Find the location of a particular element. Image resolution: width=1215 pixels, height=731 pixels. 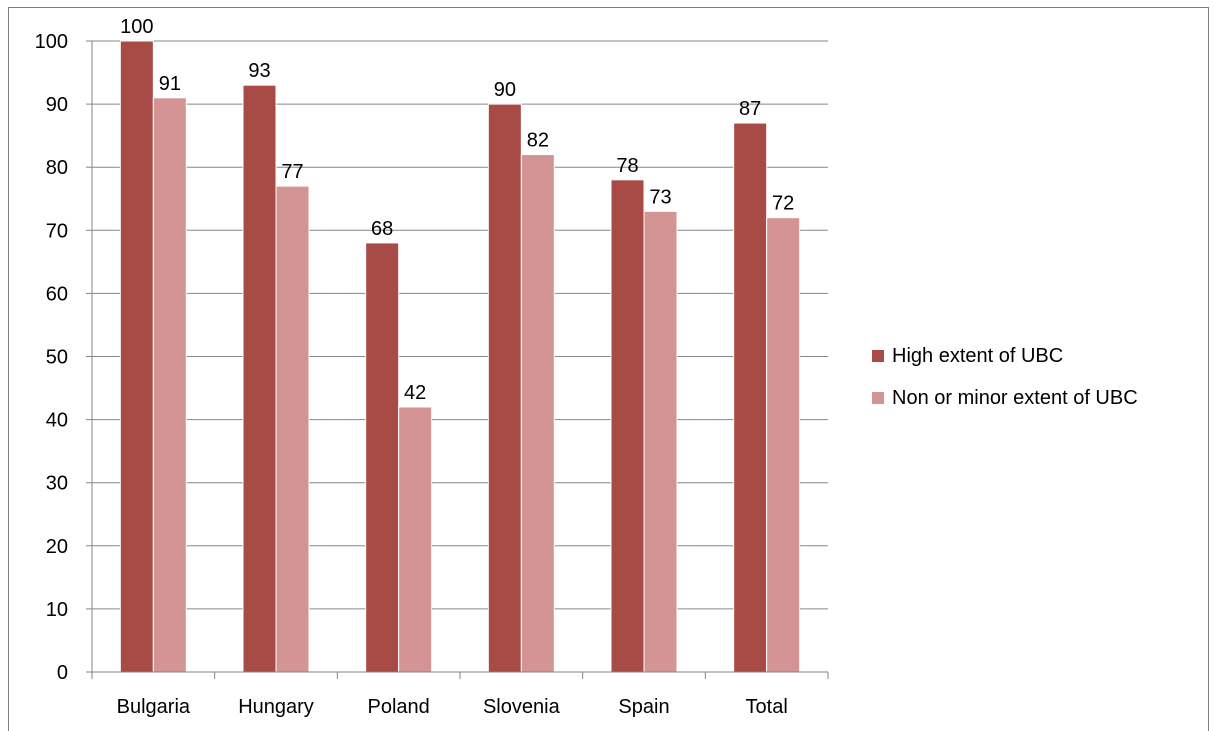

x-tick-label: Bulgaria is located at coordinates (154, 707).